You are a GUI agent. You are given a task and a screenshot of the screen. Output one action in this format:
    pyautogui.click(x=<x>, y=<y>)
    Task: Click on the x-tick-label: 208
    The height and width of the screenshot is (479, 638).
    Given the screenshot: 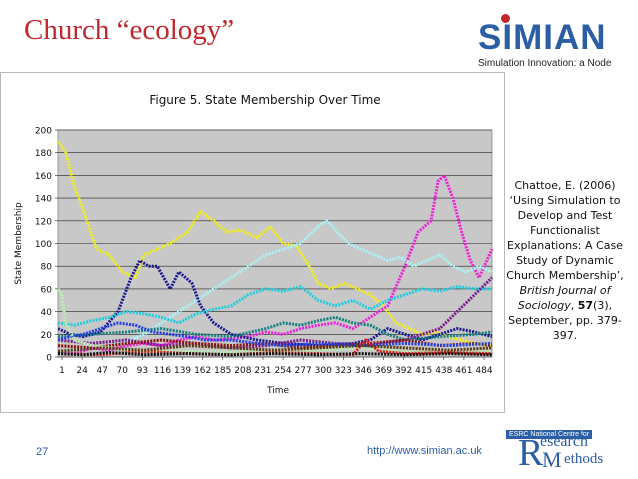 What is the action you would take?
    pyautogui.click(x=242, y=371)
    